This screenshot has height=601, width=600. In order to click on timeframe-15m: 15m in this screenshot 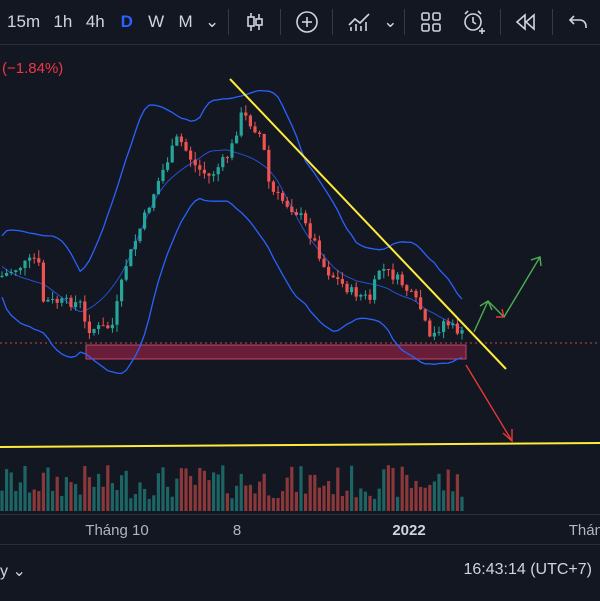, I will do `click(24, 21)`.